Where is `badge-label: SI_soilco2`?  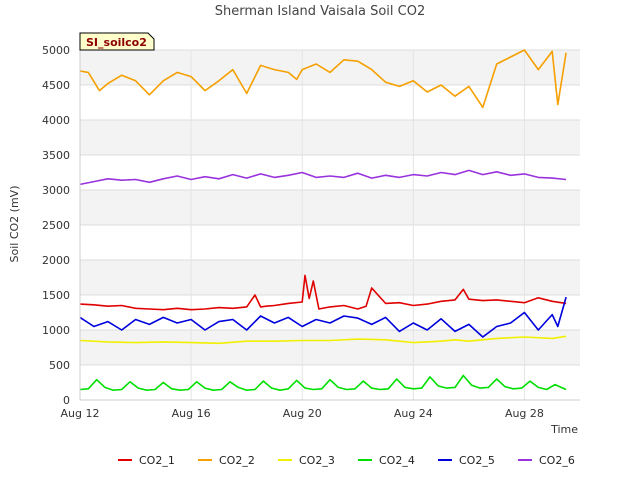 badge-label: SI_soilco2 is located at coordinates (116, 42).